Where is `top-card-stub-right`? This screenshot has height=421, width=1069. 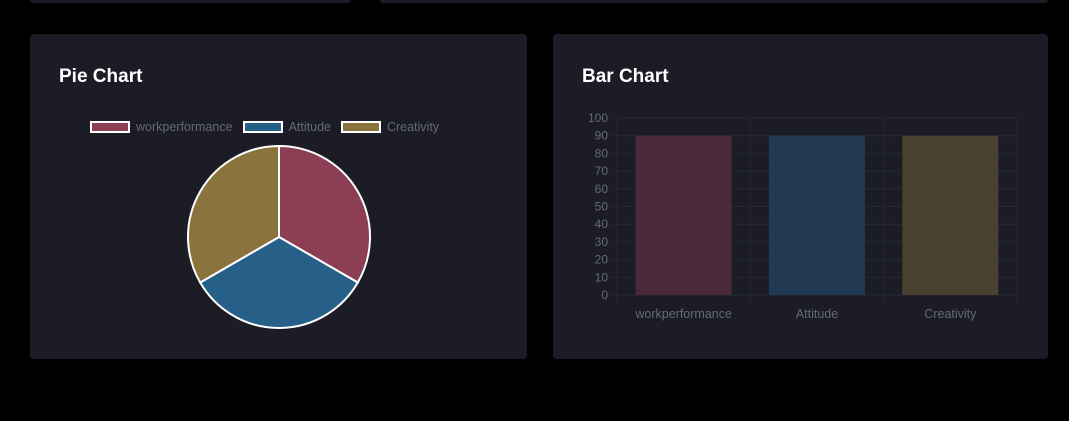 top-card-stub-right is located at coordinates (714, 1).